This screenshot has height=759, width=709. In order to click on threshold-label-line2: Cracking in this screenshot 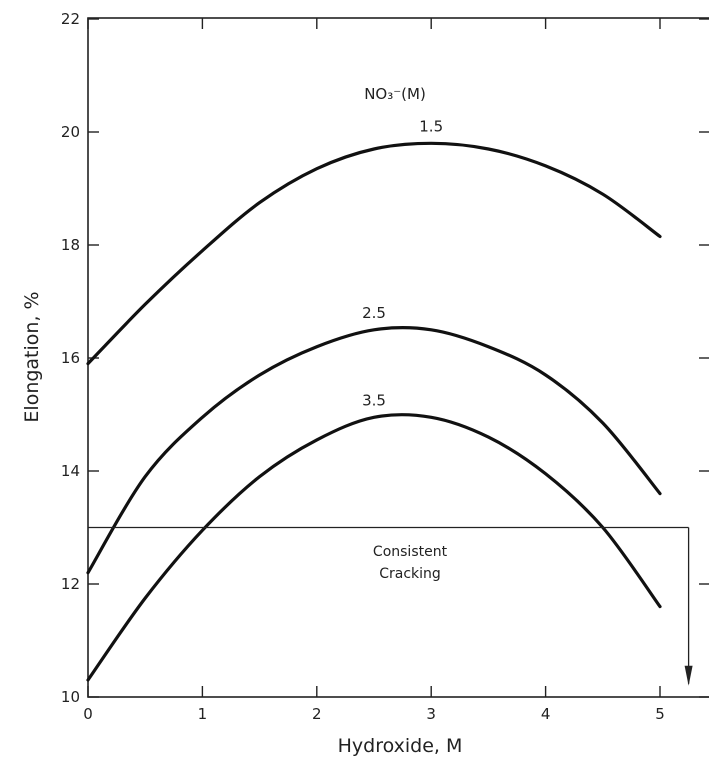, I will do `click(410, 574)`.